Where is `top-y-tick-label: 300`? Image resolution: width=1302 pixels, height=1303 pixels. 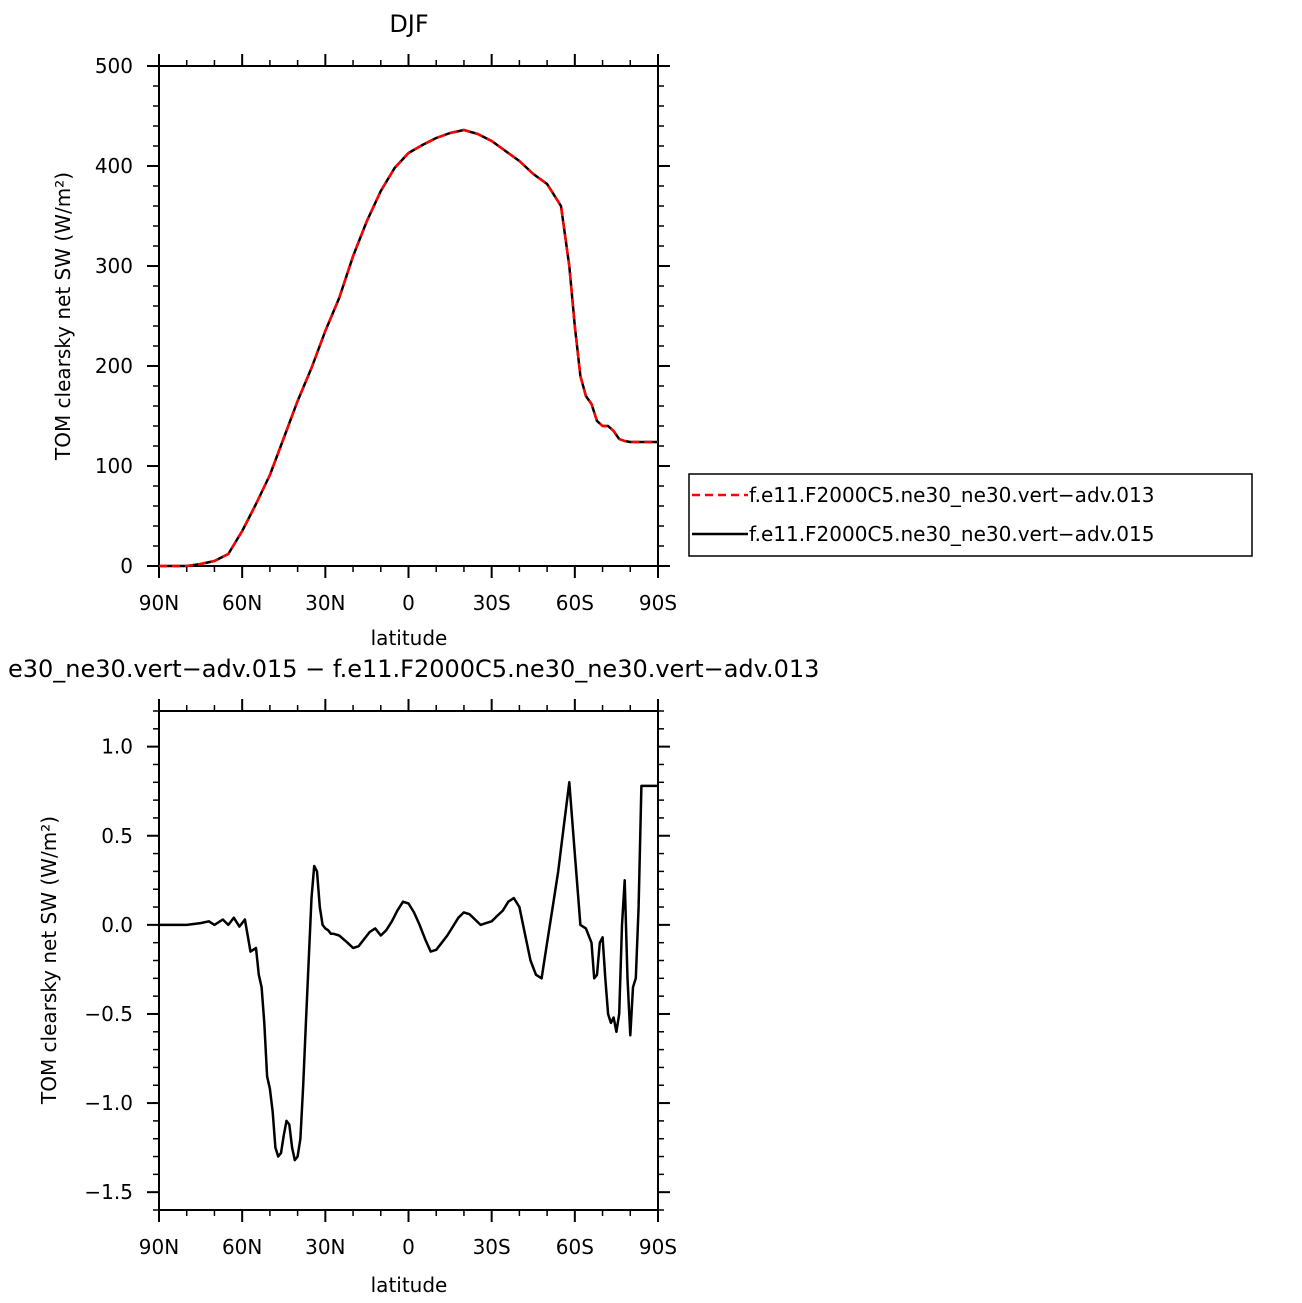
top-y-tick-label: 300 is located at coordinates (114, 266).